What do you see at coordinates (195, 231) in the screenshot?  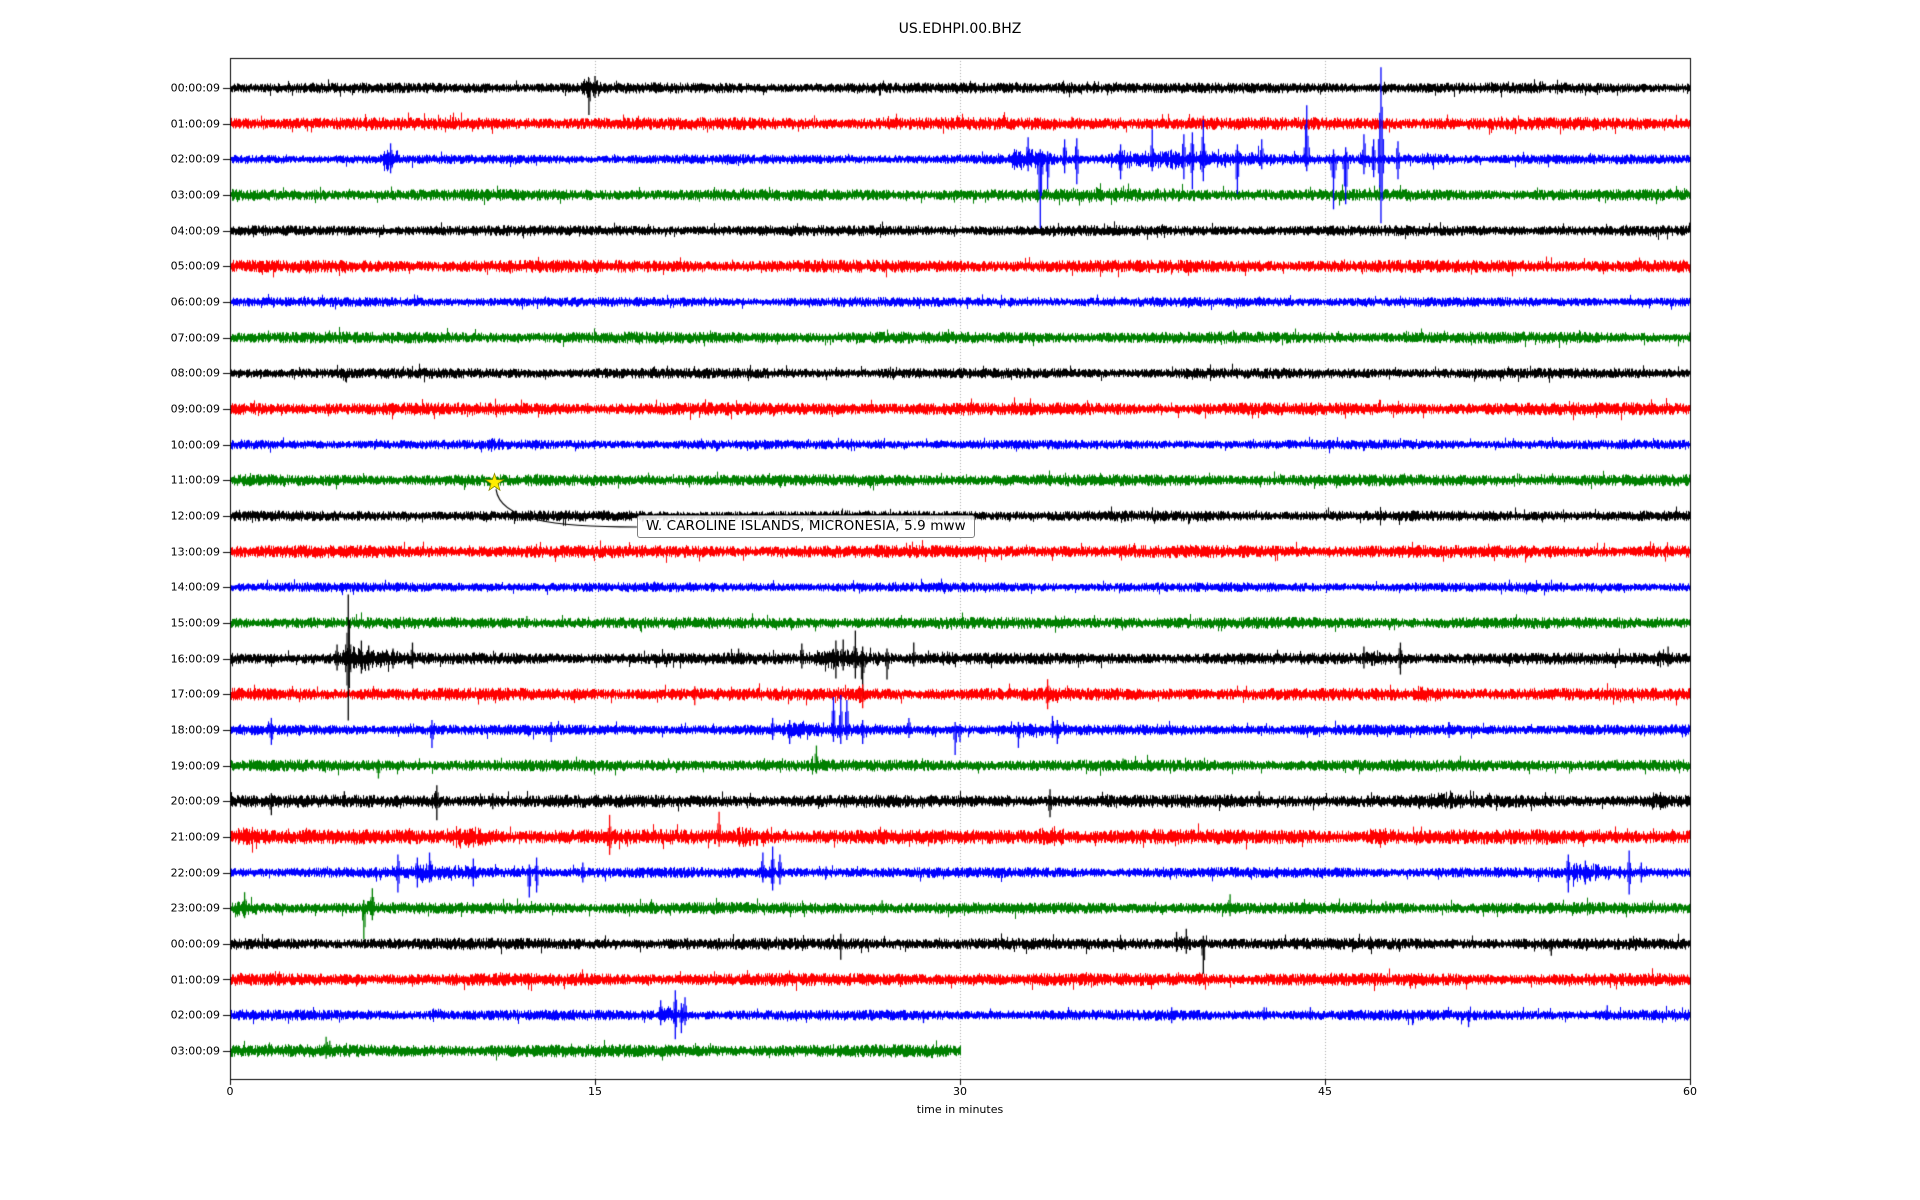 I see `row-label: 04:00:09` at bounding box center [195, 231].